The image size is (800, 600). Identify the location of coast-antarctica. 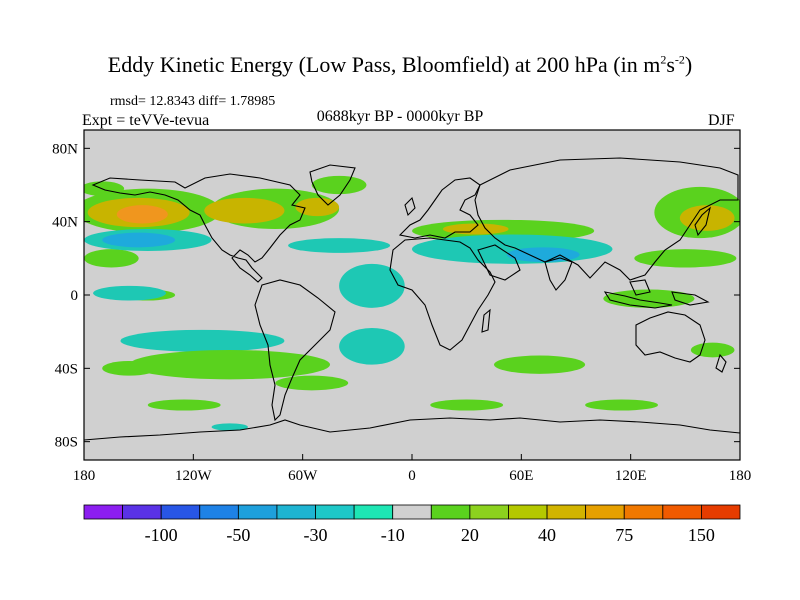
(412, 429).